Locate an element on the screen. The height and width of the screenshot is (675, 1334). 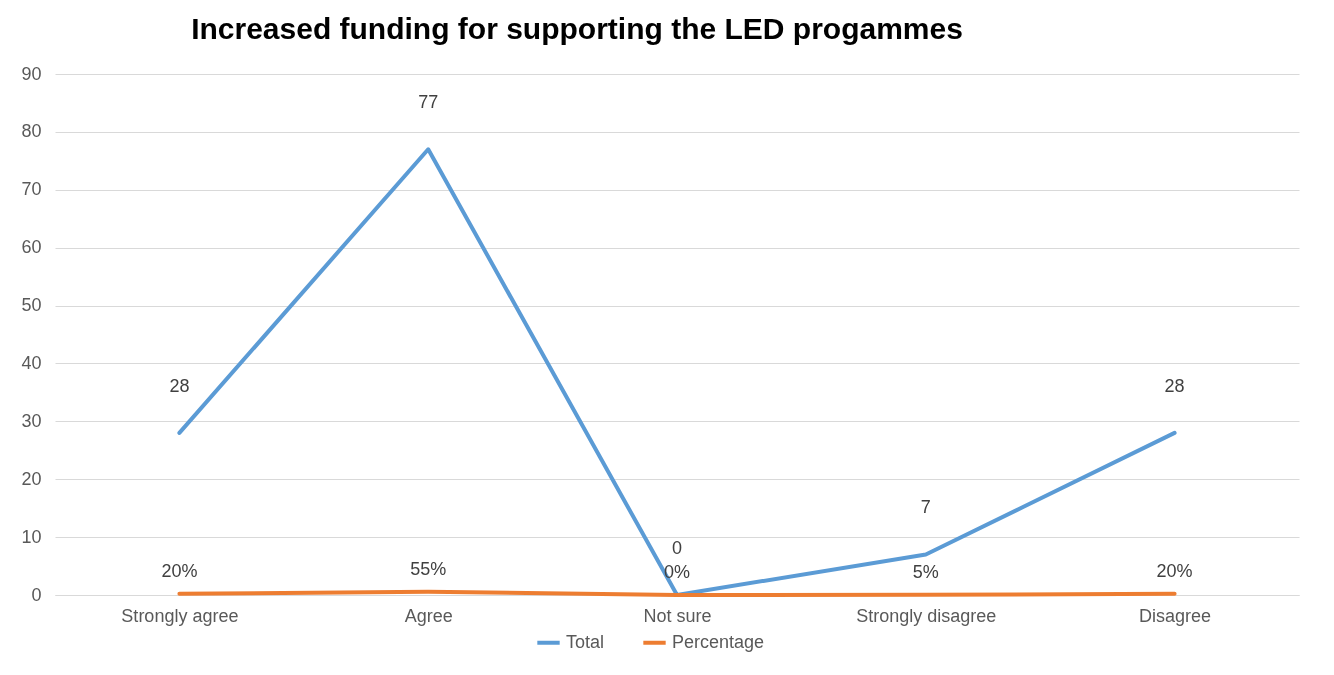
chart-title: Increased funding for supporting the LED progammes is located at coordinates (577, 28).